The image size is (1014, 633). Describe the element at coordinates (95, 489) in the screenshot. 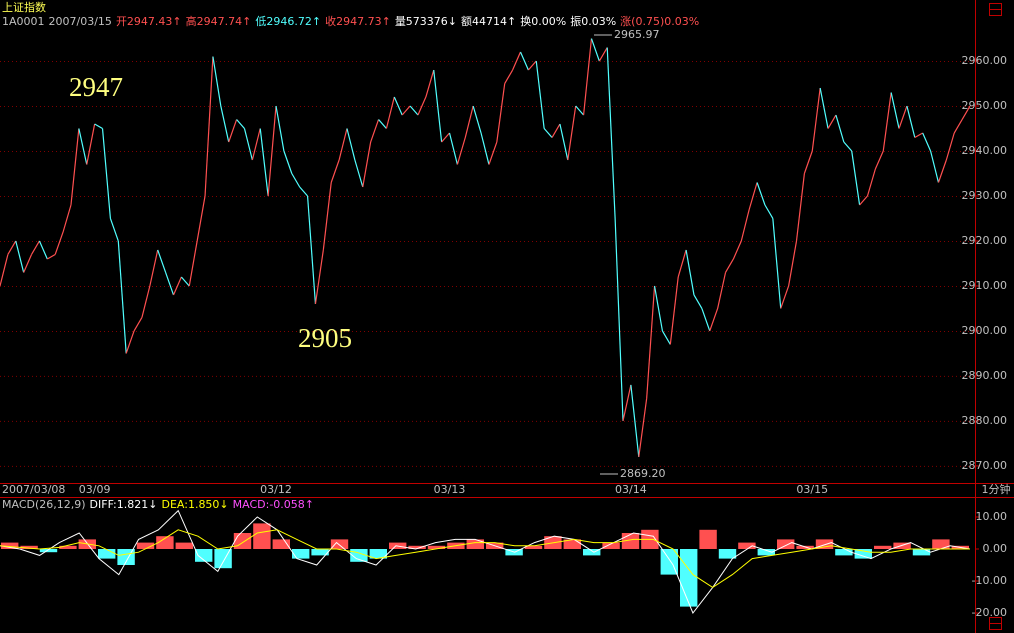

I see `x-tick-label: 03/09` at that location.